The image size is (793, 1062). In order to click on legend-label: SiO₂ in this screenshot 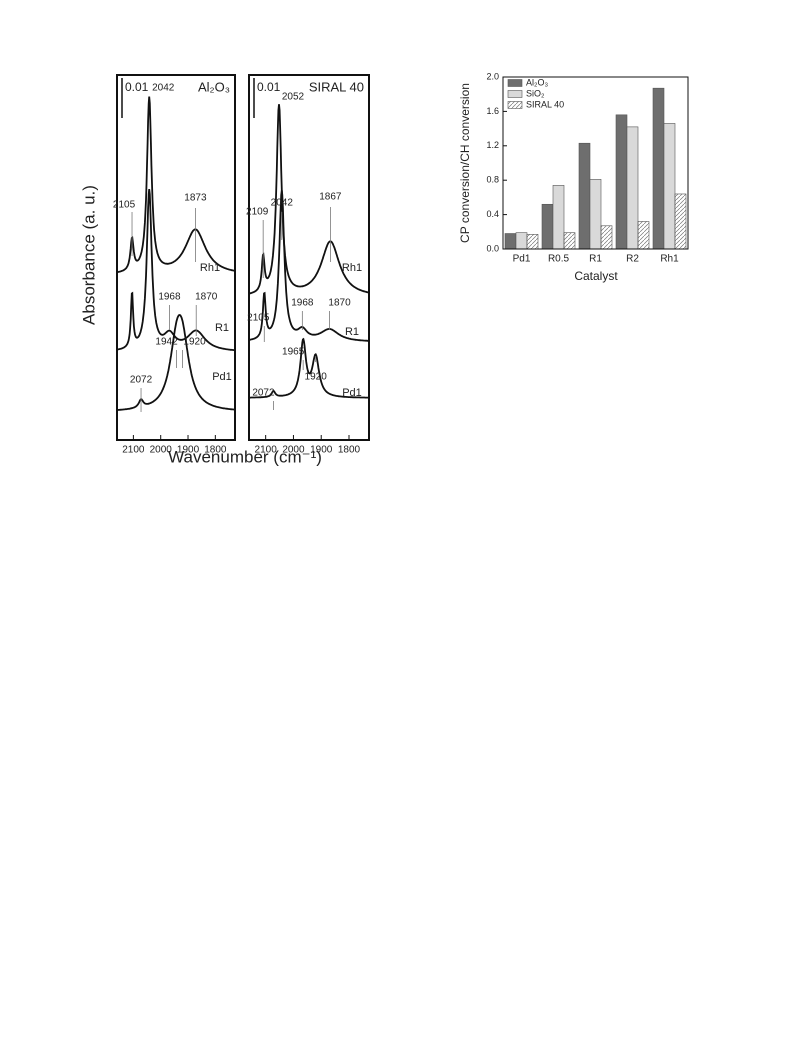, I will do `click(535, 93)`.